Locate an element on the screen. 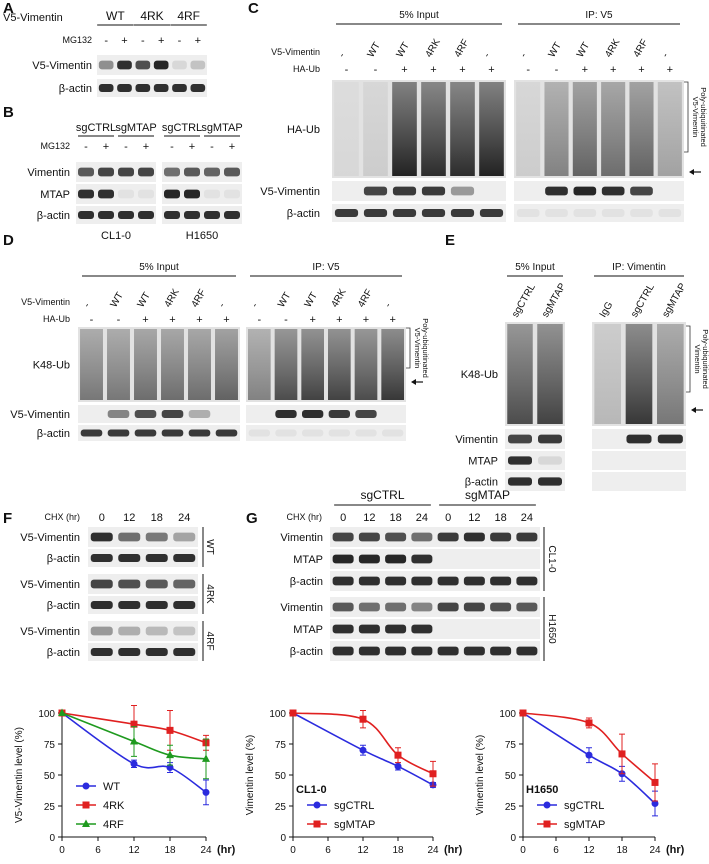  y-tick-label: 75 is located at coordinates (50, 745).